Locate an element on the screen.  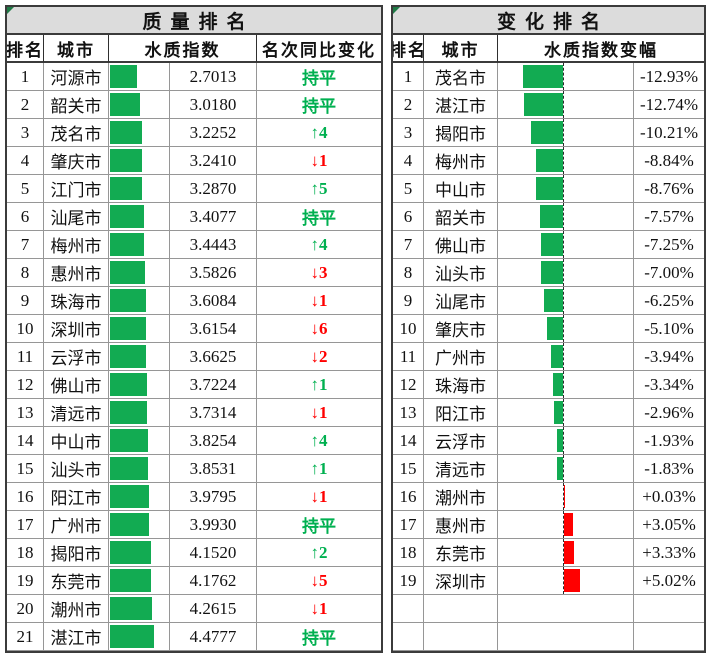
quality-header-rank: 排名 is located at coordinates (25, 49).